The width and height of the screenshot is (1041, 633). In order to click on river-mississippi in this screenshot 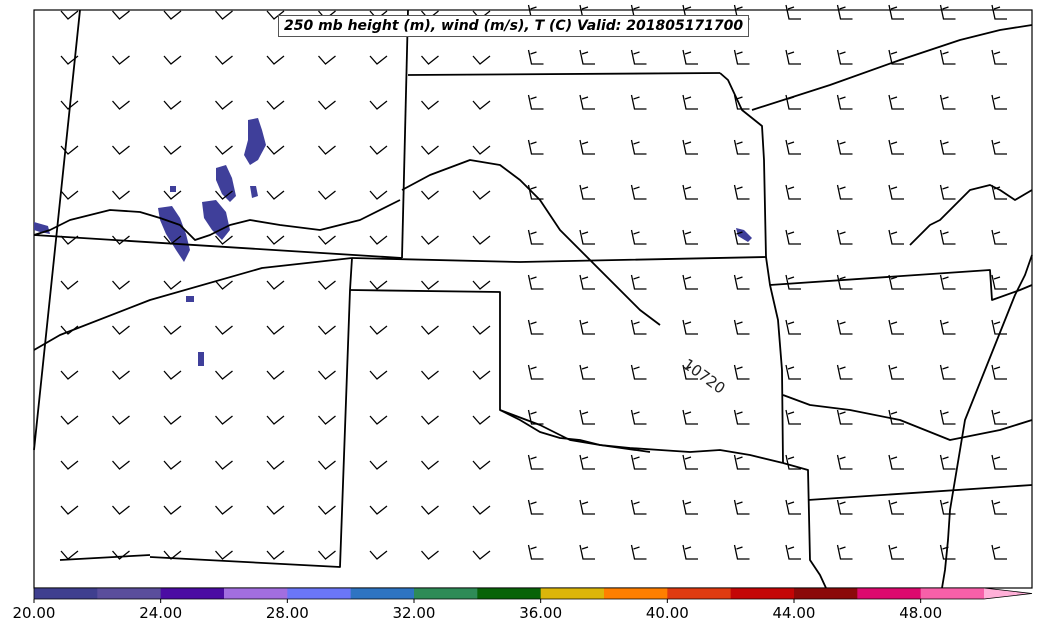, I will do `click(987, 421)`.